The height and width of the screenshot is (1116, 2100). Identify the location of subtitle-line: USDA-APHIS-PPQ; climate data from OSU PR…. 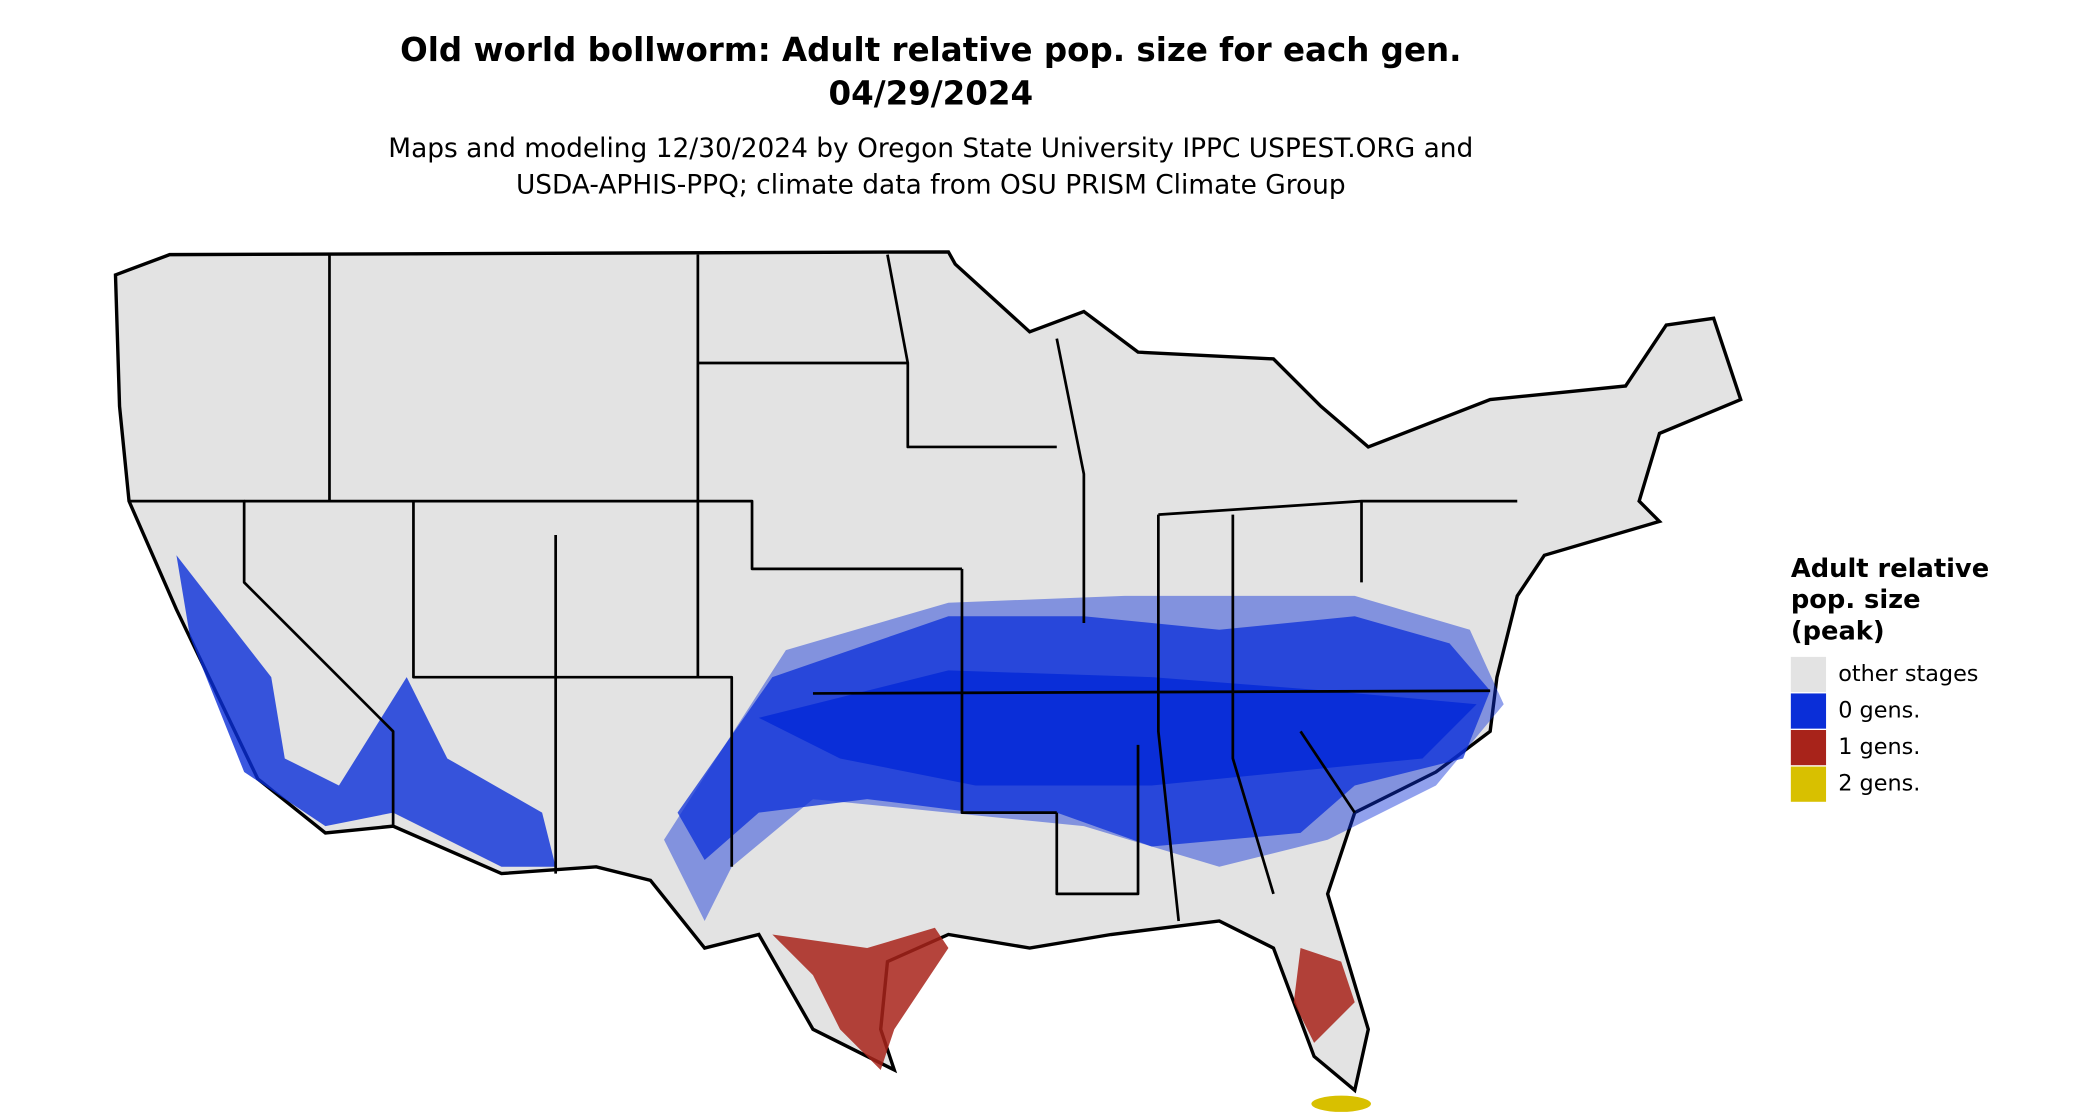
(931, 185).